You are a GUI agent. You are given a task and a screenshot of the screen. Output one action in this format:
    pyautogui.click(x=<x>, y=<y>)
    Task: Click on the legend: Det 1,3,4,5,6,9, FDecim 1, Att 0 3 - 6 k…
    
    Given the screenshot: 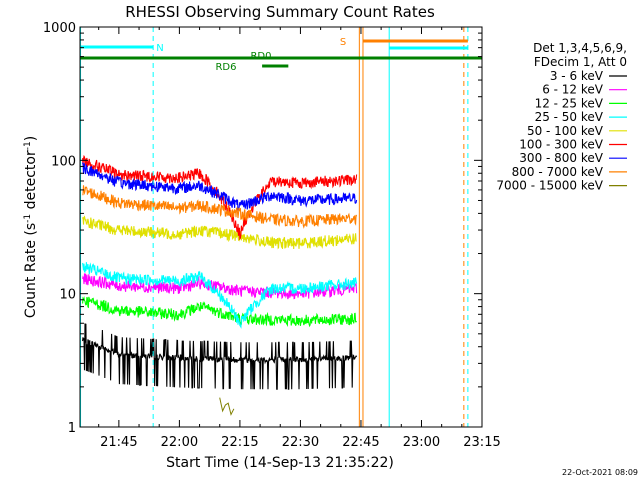 What is the action you would take?
    pyautogui.click(x=561, y=117)
    